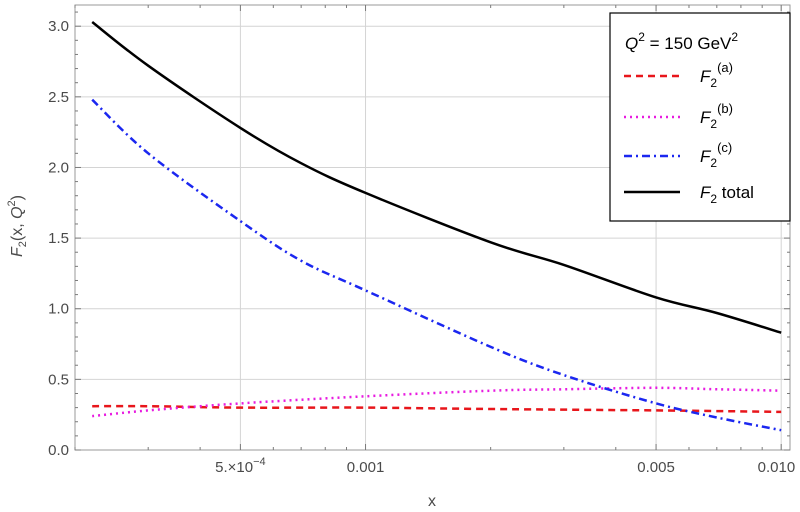 The width and height of the screenshot is (800, 512). What do you see at coordinates (777, 467) in the screenshot?
I see `x-tick-label: 0.010` at bounding box center [777, 467].